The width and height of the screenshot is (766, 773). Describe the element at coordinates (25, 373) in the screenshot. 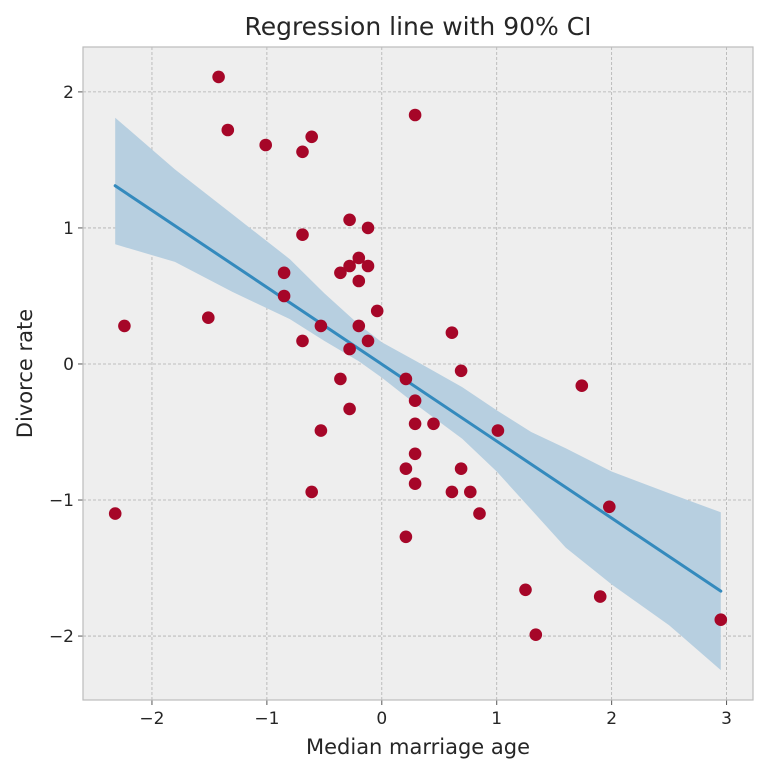

I see `y-axis-title: Divorce rate` at that location.